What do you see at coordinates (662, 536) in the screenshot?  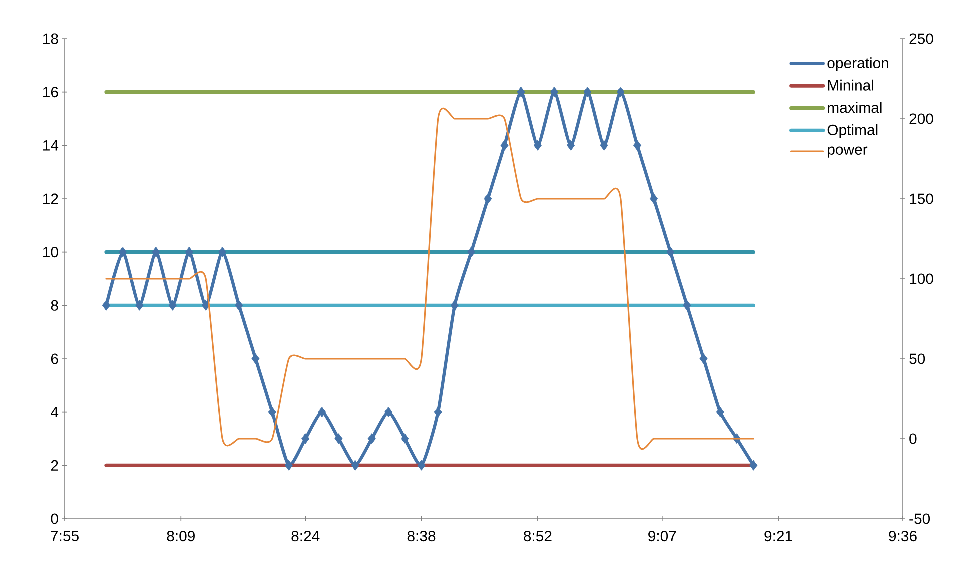 I see `x-tick-label: 9:07` at bounding box center [662, 536].